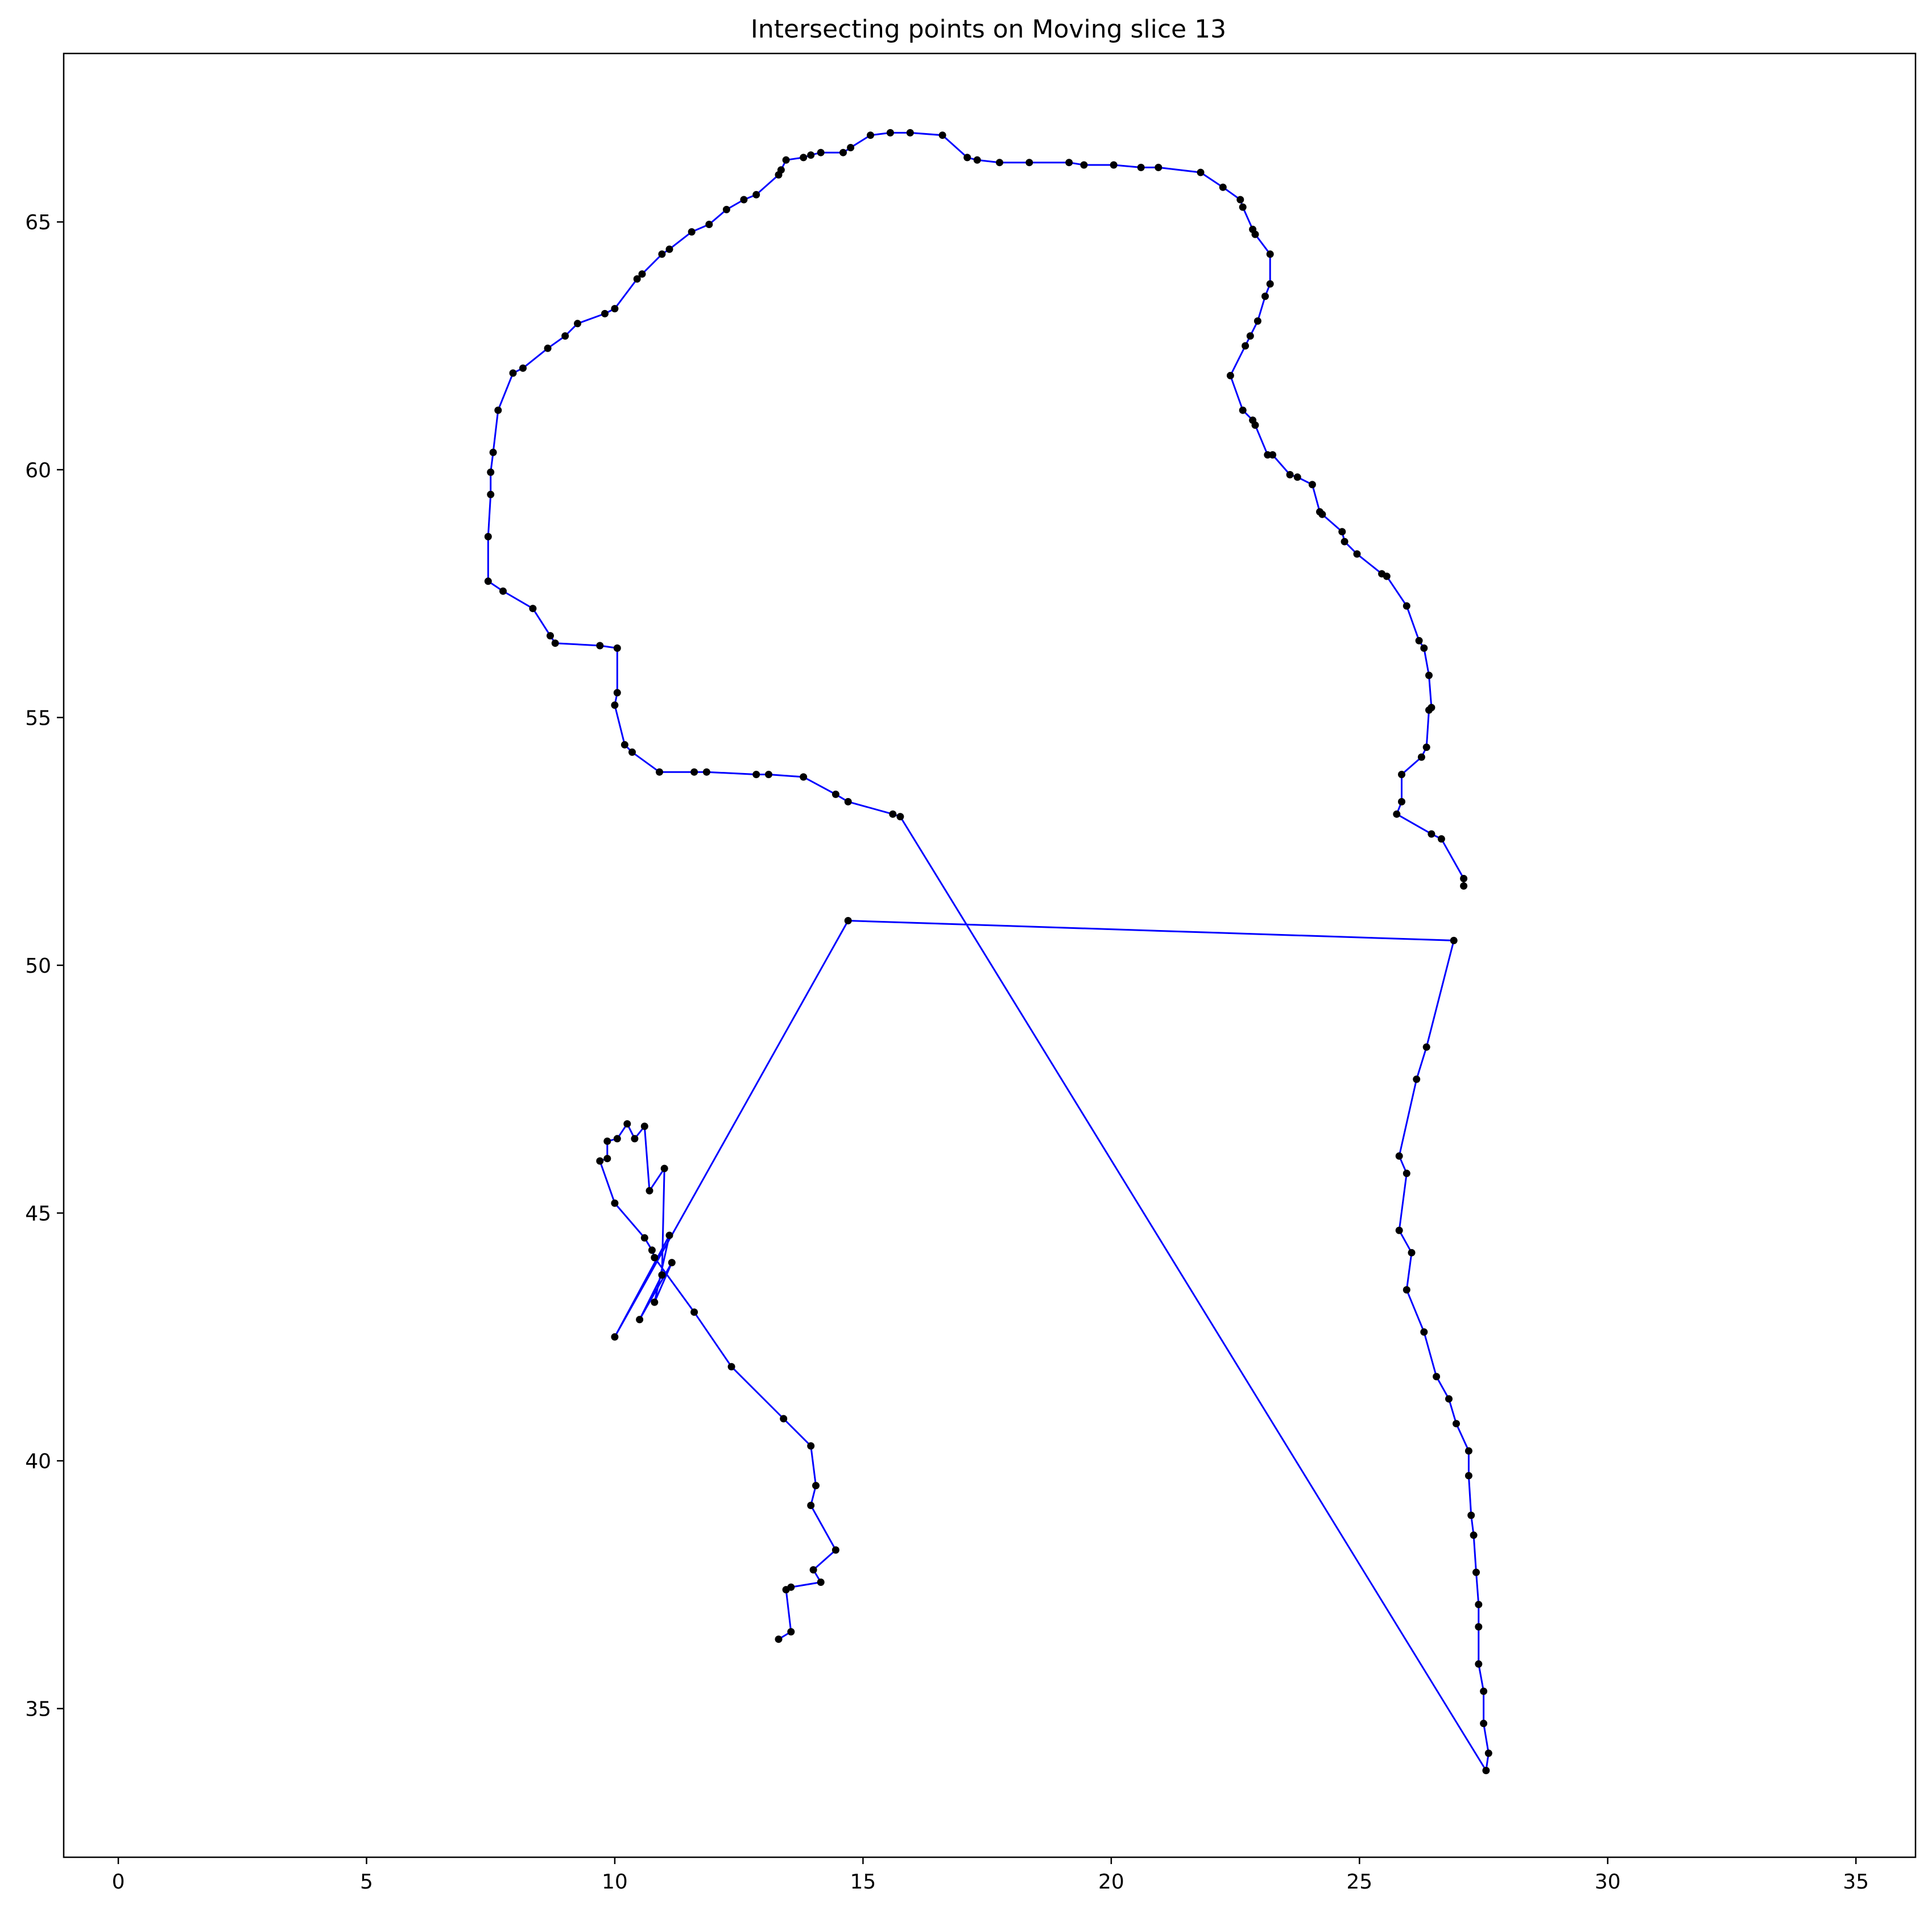  What do you see at coordinates (118, 1882) in the screenshot?
I see `x-tick-label: 0` at bounding box center [118, 1882].